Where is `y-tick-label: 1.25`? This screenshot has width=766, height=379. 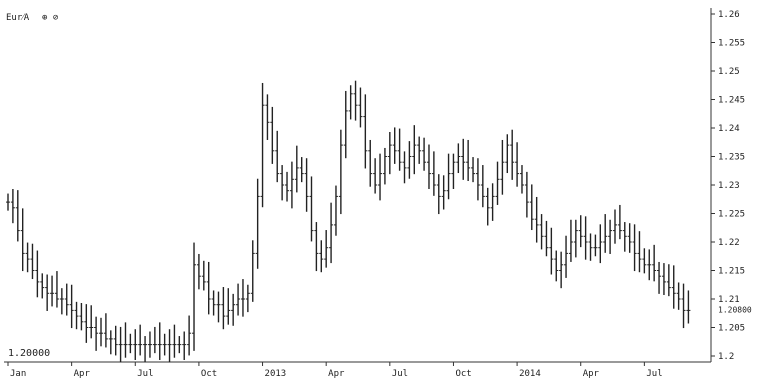
y-tick-label: 1.25 is located at coordinates (729, 72).